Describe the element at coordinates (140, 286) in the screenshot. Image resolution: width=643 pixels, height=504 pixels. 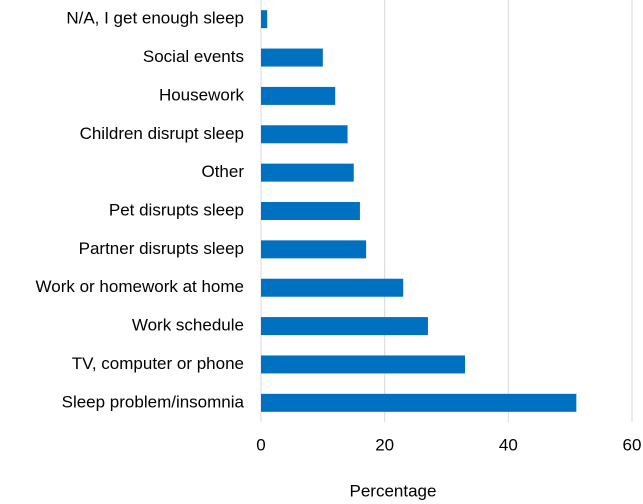
I see `y-tick-label: Work or homework at home` at that location.